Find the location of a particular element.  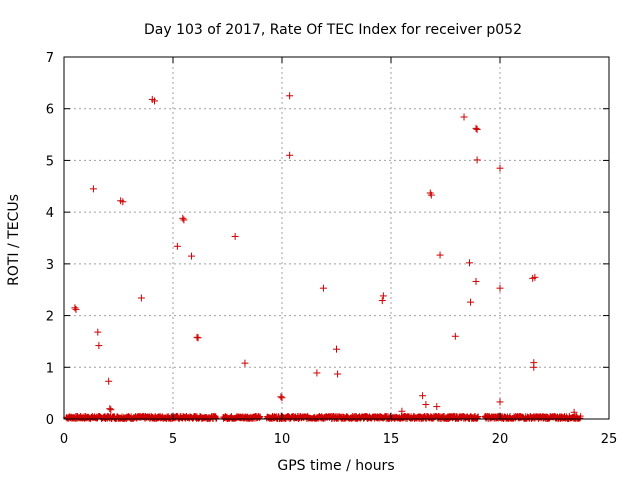

y-tick-label: 7 is located at coordinates (50, 58).